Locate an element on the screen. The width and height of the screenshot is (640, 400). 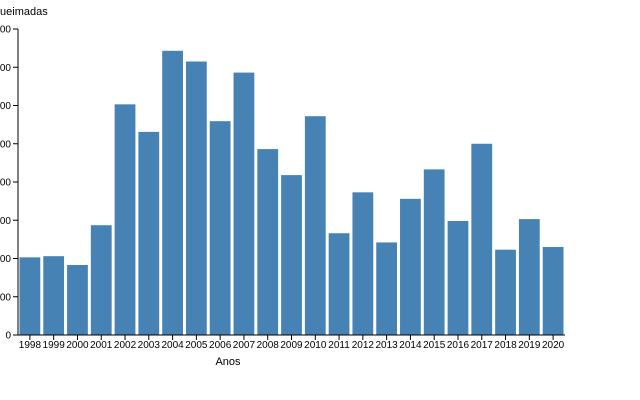
bar-2010 is located at coordinates (315, 226).